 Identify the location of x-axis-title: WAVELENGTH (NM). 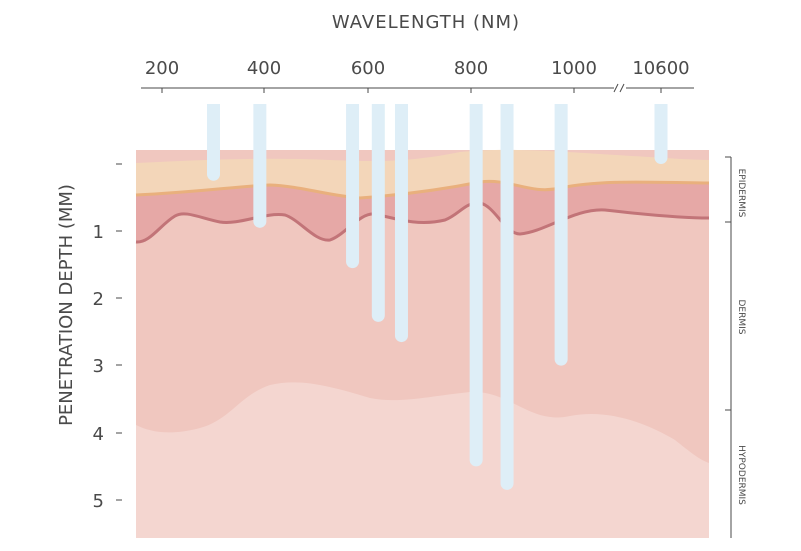
(426, 22).